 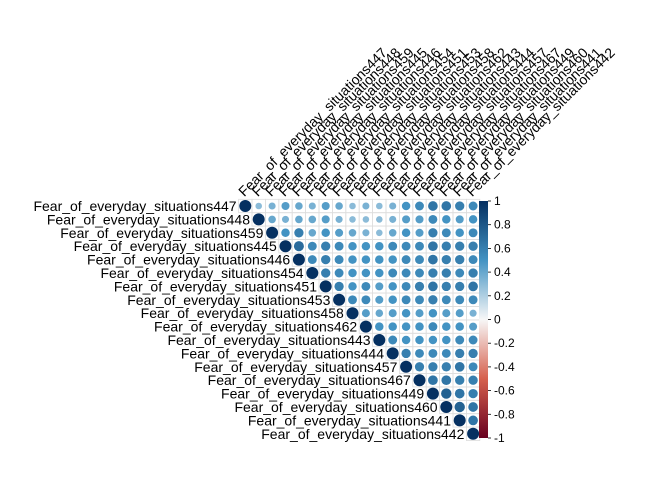 What do you see at coordinates (392, 353) in the screenshot?
I see `corr-circle-Fear_of_everyday_situations444-Fear_of_everyday_situations444` at bounding box center [392, 353].